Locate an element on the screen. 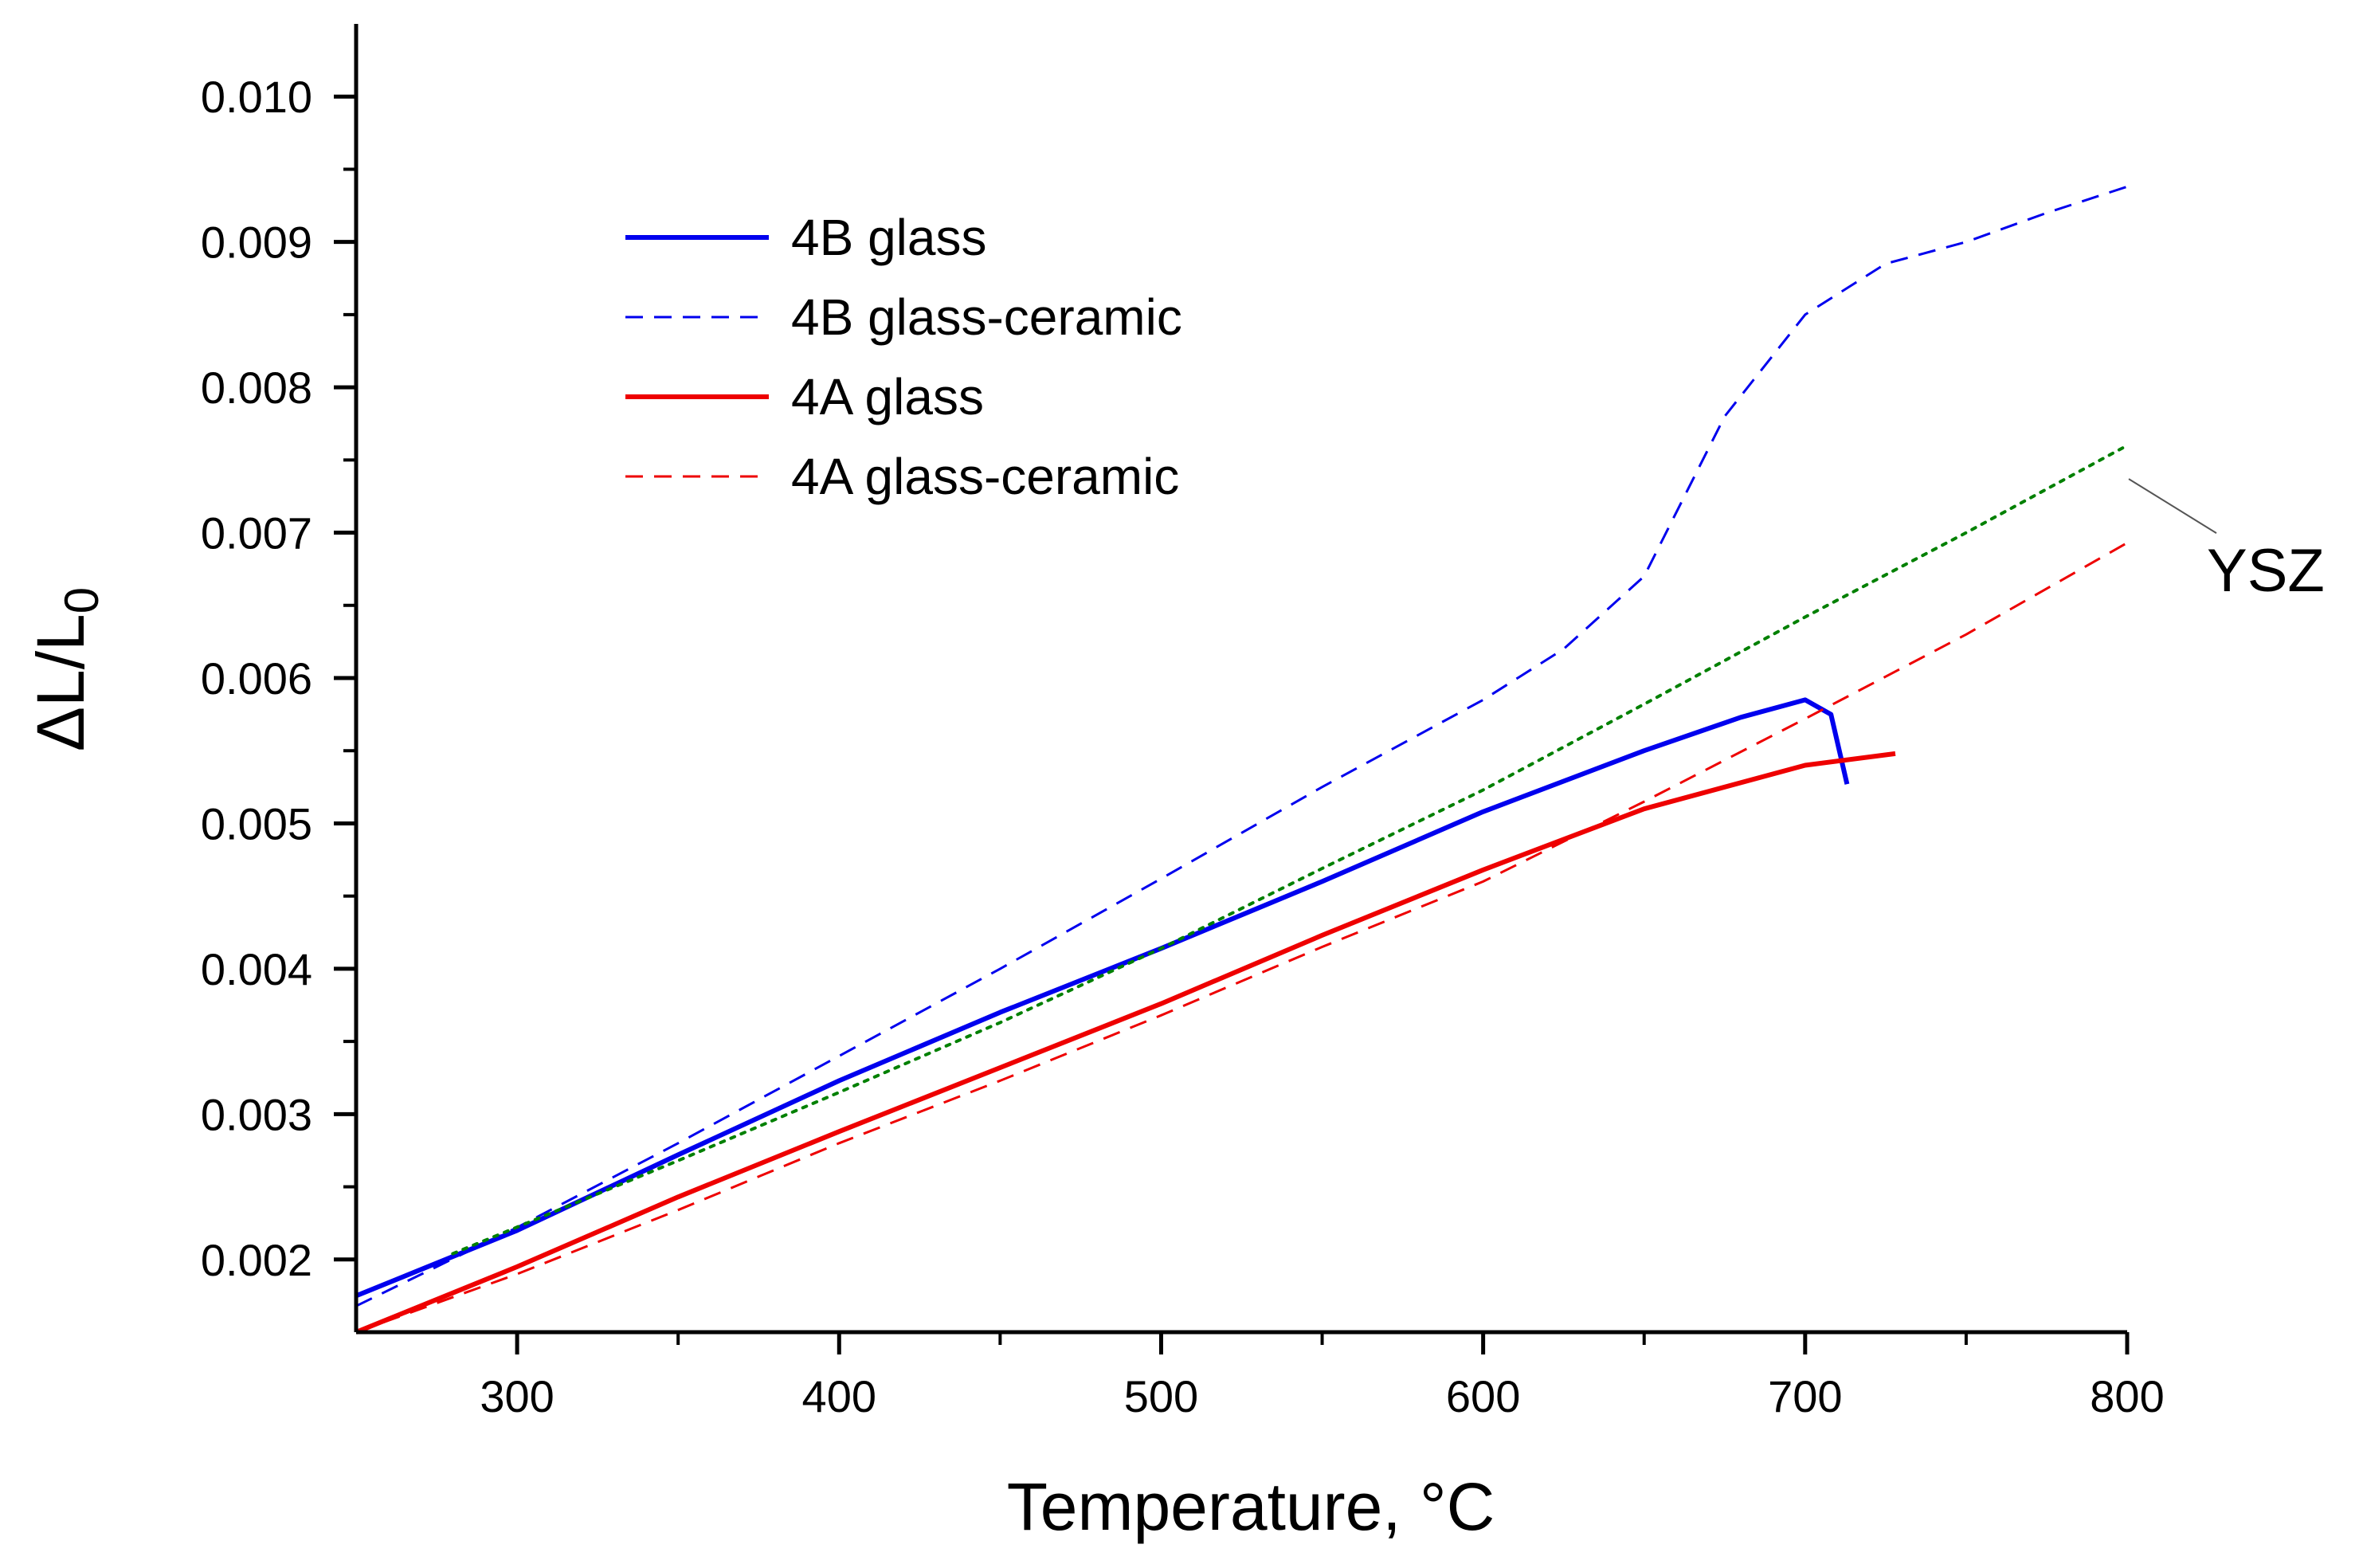 This screenshot has width=2359, height=1568. annotation-layer: YSZ is located at coordinates (2226, 541).